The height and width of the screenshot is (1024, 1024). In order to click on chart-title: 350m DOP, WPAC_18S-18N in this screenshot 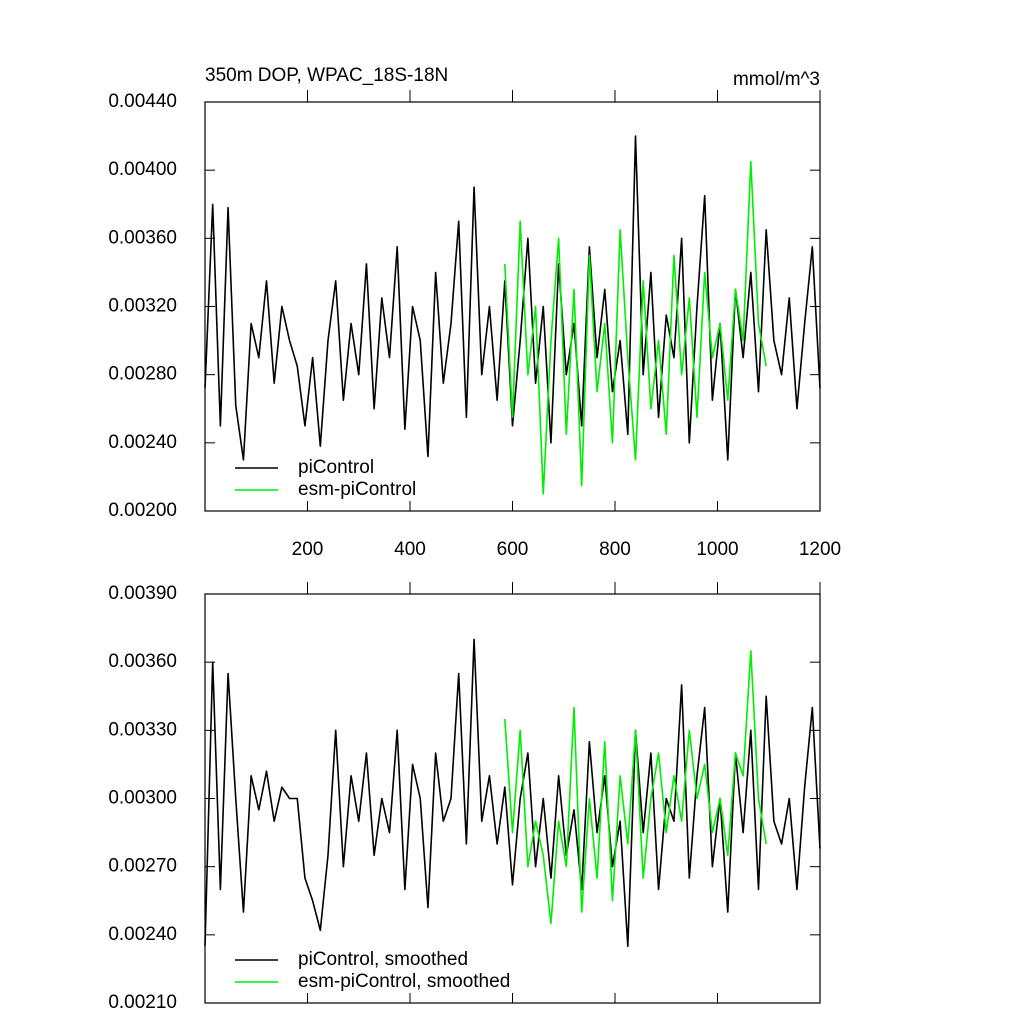, I will do `click(326, 75)`.